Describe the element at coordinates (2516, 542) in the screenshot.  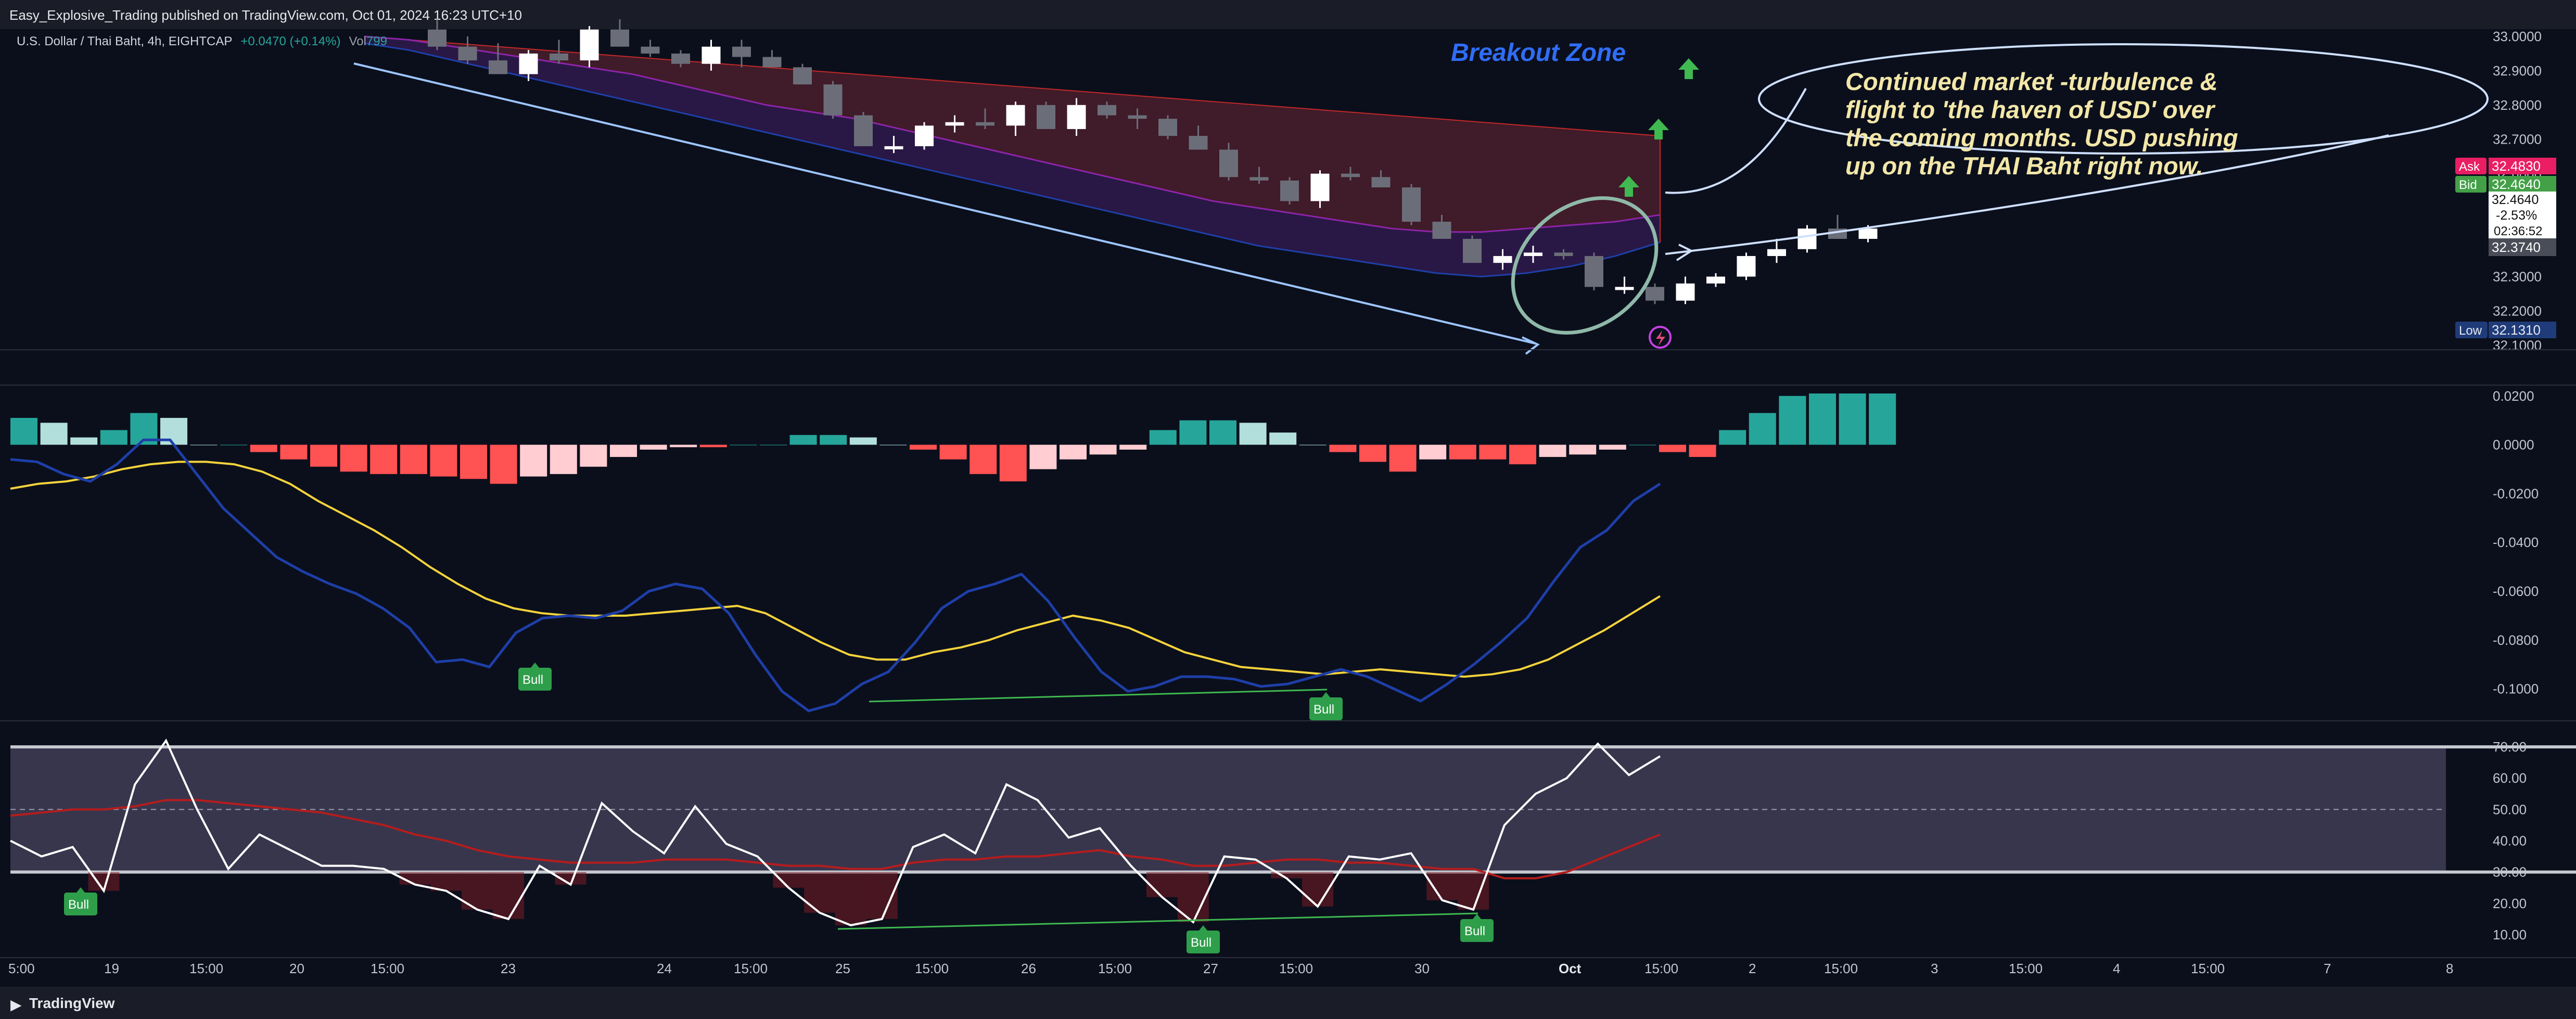
I see `macd-axis-tick: -0.0400` at that location.